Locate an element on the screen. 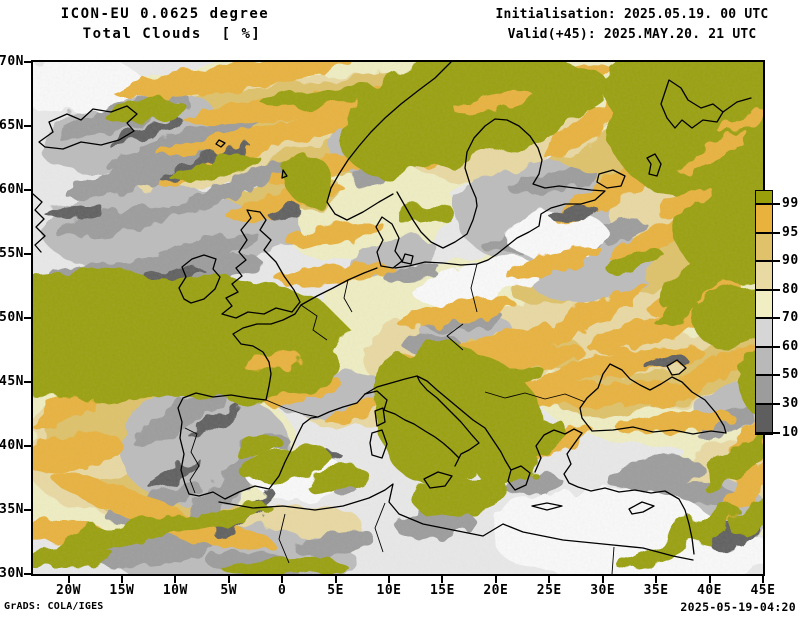 This screenshot has height=618, width=800. lon-tick-label: 15W is located at coordinates (122, 590).